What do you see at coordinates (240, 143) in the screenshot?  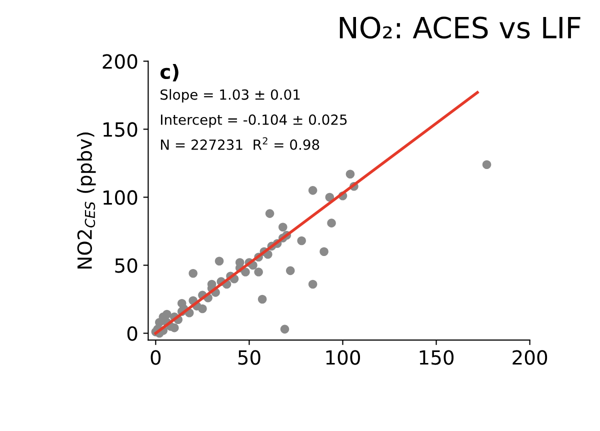 I see `annotation: N = 227231 R$^{2}$ = 0.98` at bounding box center [240, 143].